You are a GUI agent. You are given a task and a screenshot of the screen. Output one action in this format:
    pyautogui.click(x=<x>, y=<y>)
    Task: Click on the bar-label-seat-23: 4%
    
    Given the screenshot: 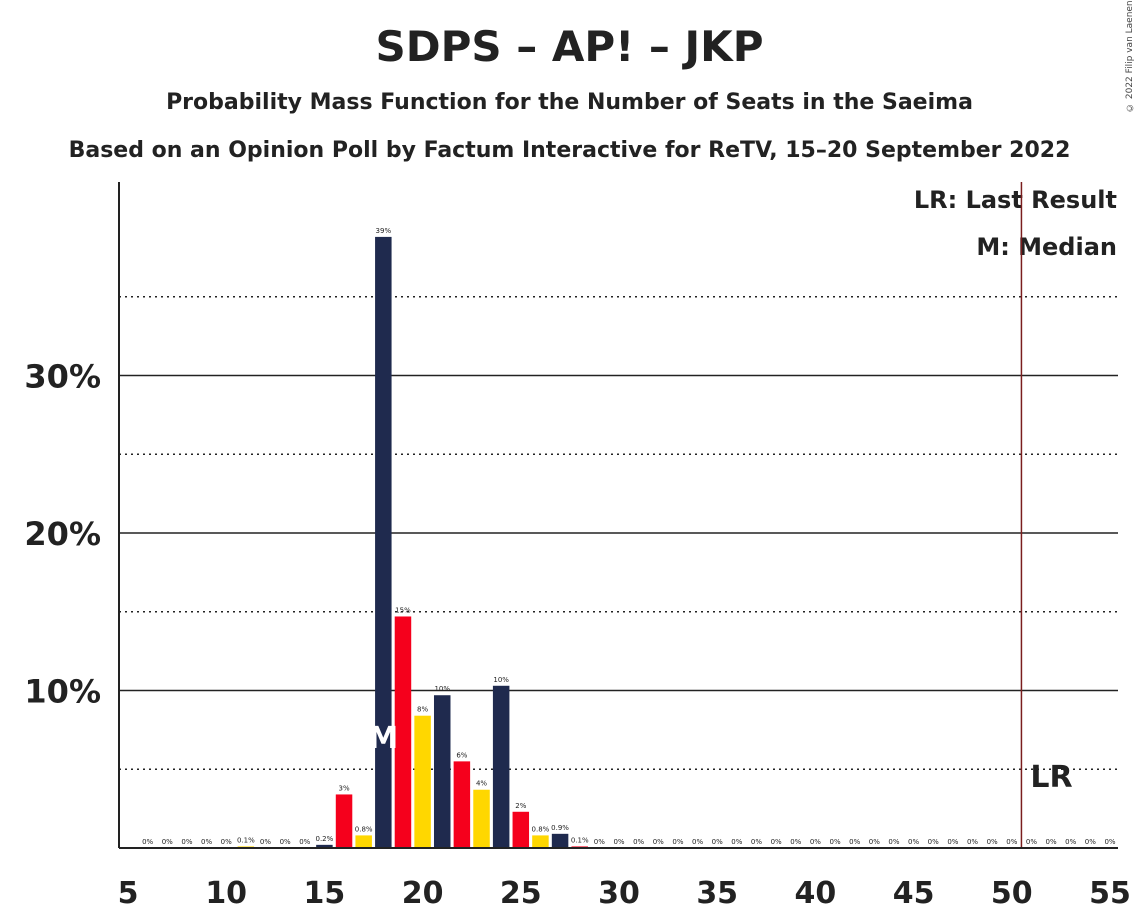 What is the action you would take?
    pyautogui.click(x=481, y=784)
    